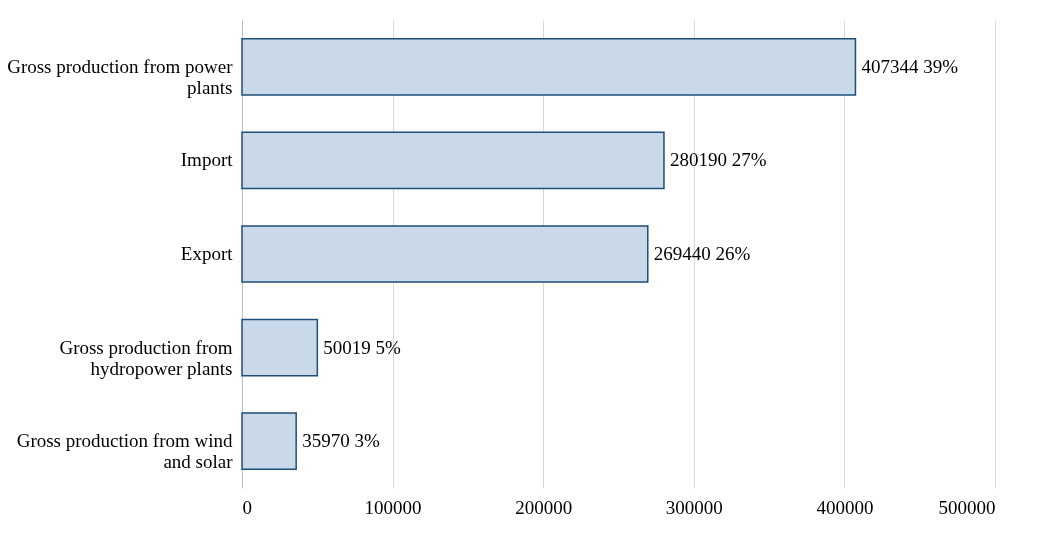  I want to click on y-tick-label: Gross production from hydropower plants, so click(146, 357).